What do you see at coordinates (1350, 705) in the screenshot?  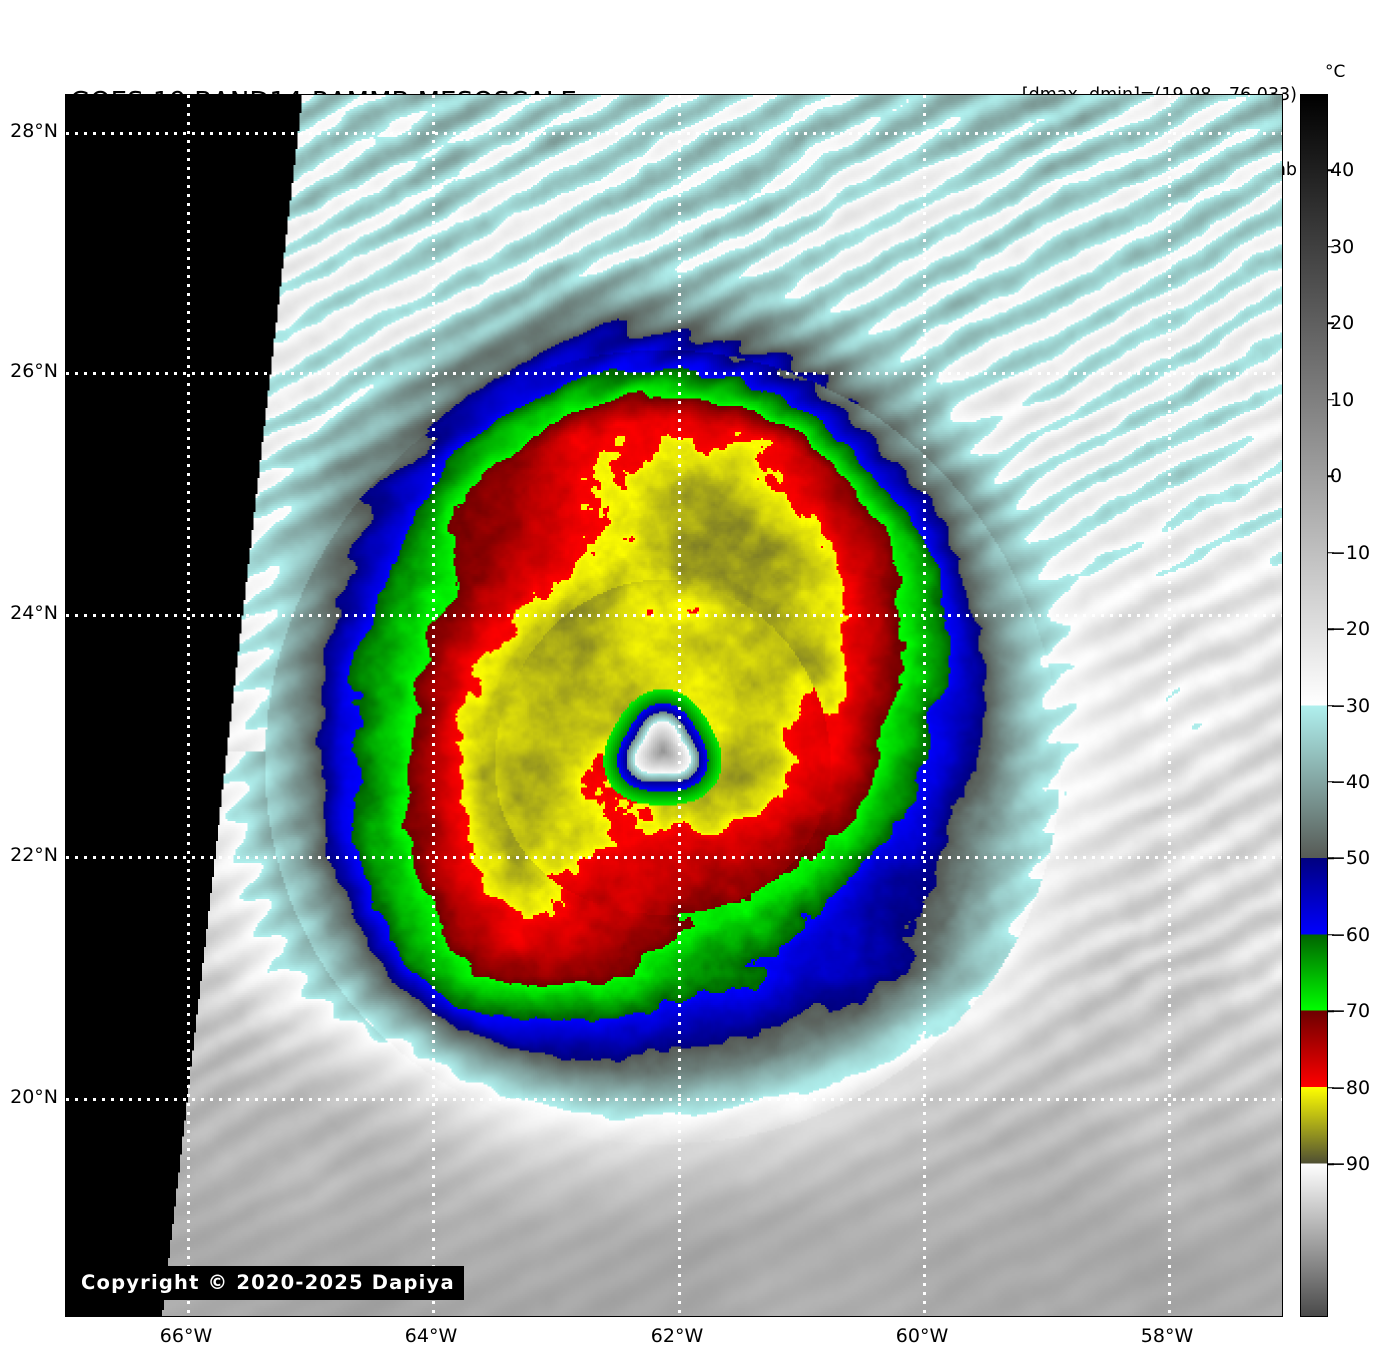 I see `colorbar-tick-label: −30` at bounding box center [1350, 705].